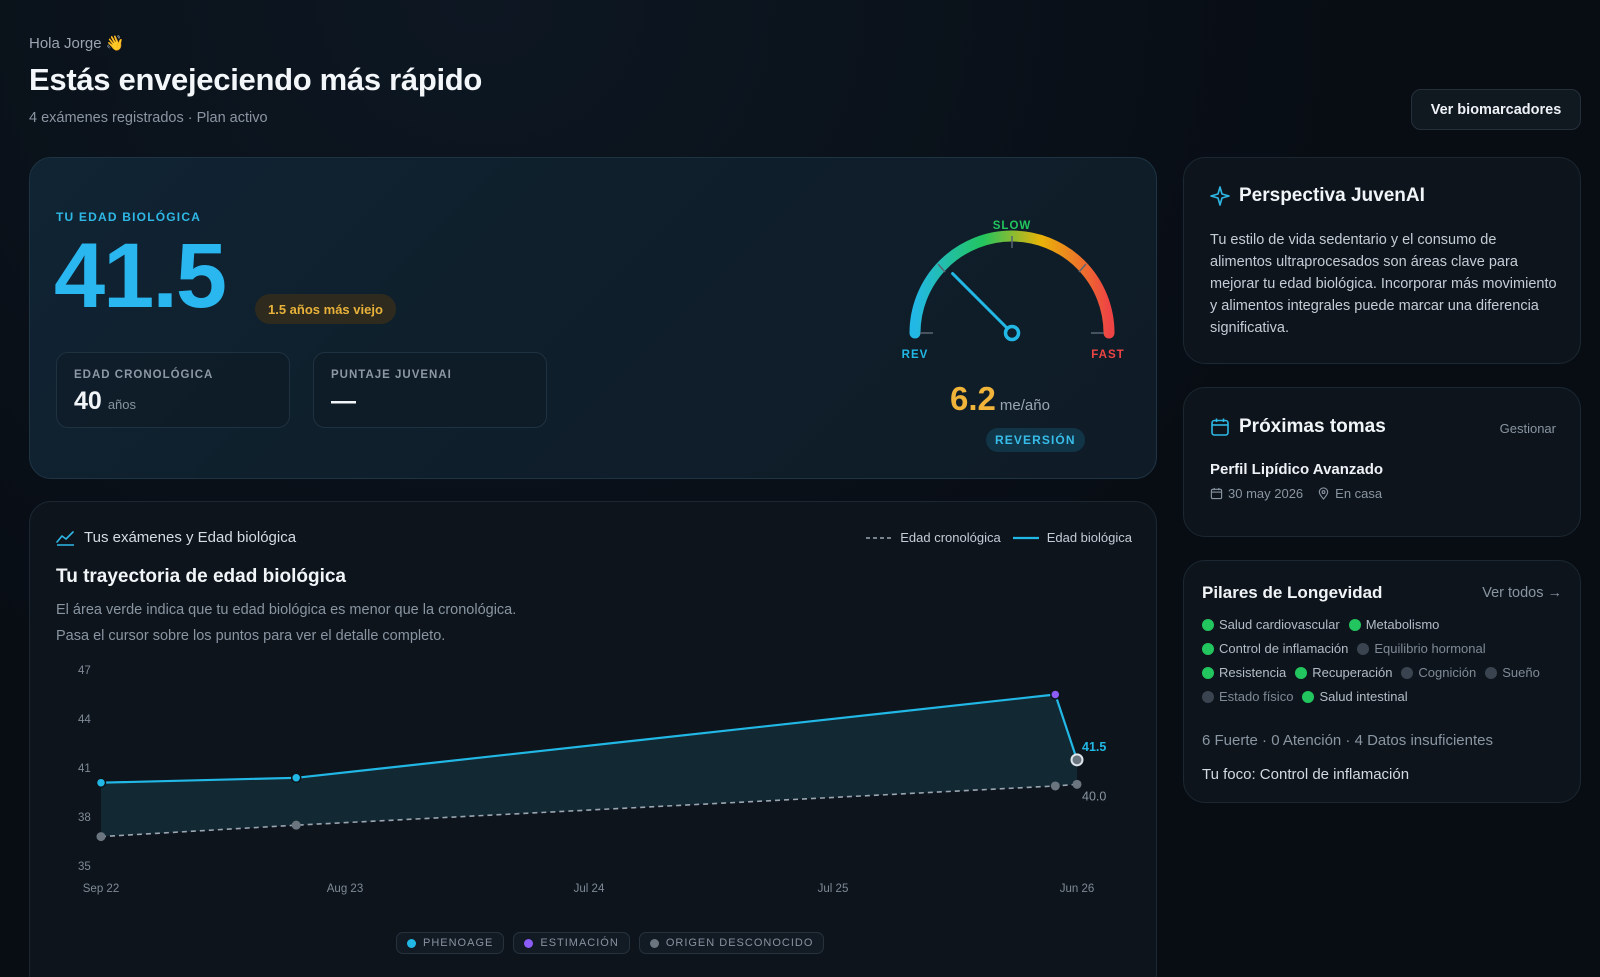  I want to click on pillar-item: Salud cardiovascular, so click(1271, 624).